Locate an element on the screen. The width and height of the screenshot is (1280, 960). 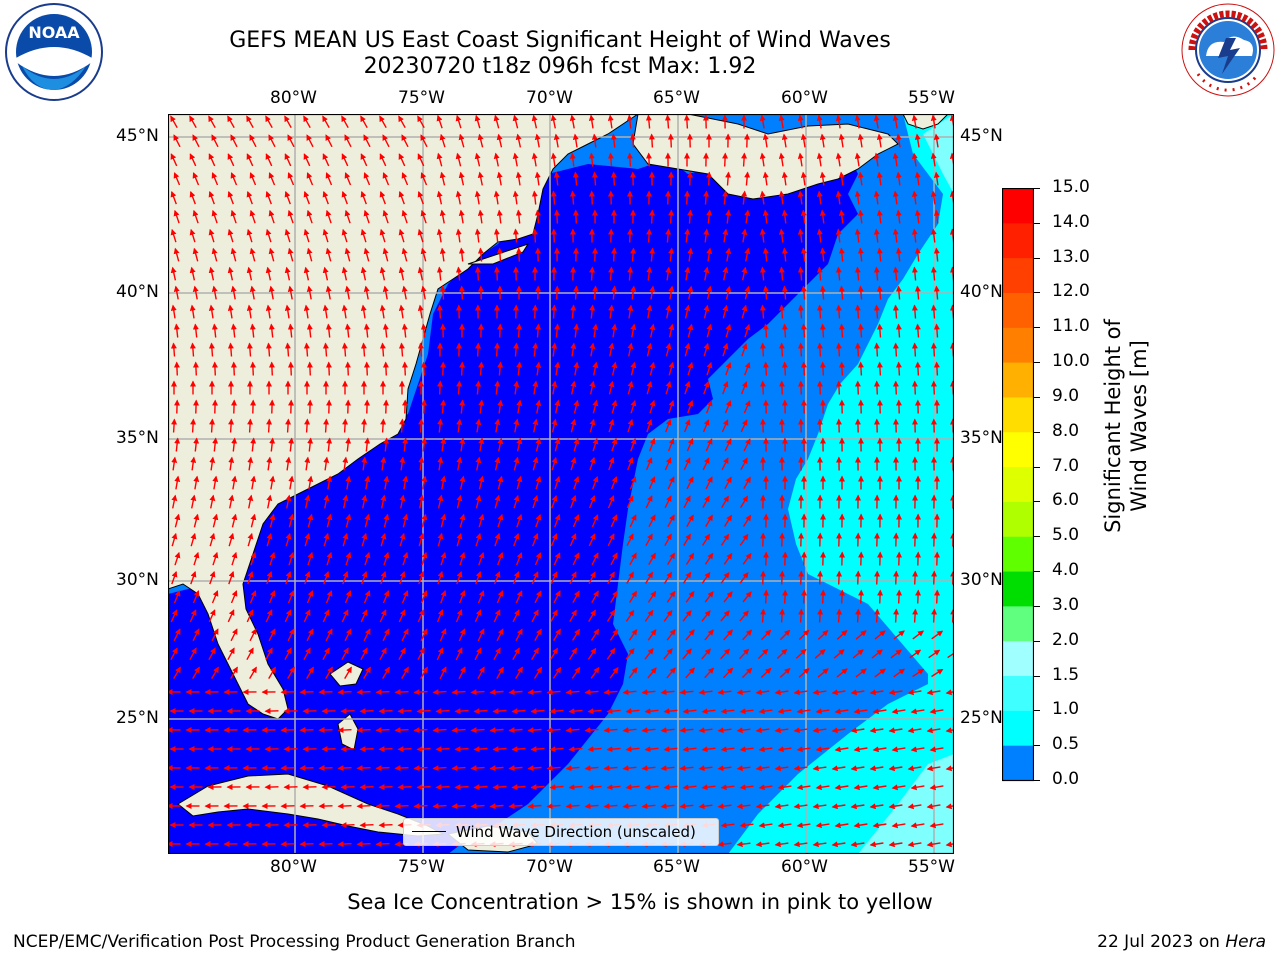
lon-label-top-75w: 75°W is located at coordinates (421, 98).